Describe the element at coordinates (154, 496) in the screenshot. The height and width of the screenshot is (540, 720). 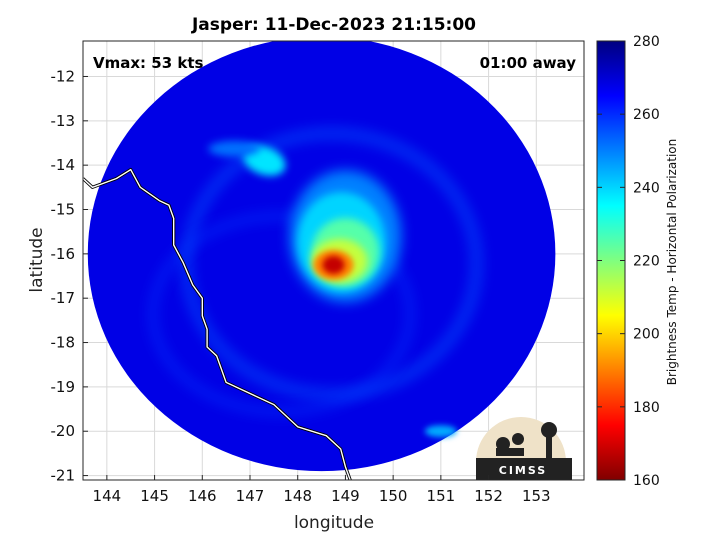
I see `x-tick-label: 145` at that location.